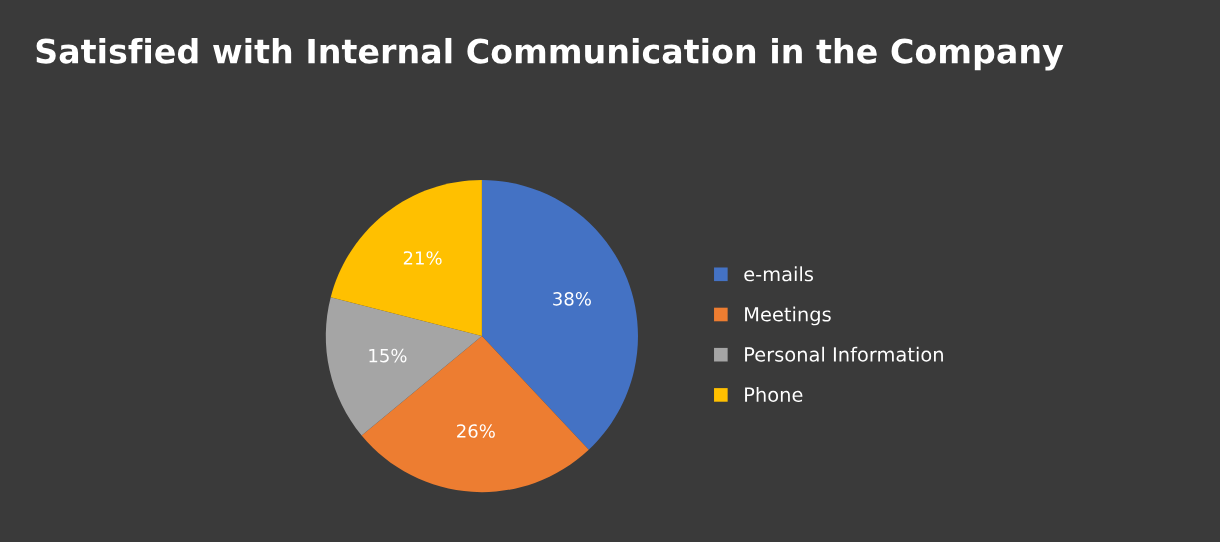 The image size is (1220, 542). Describe the element at coordinates (388, 355) in the screenshot. I see `data-label: 15%` at that location.